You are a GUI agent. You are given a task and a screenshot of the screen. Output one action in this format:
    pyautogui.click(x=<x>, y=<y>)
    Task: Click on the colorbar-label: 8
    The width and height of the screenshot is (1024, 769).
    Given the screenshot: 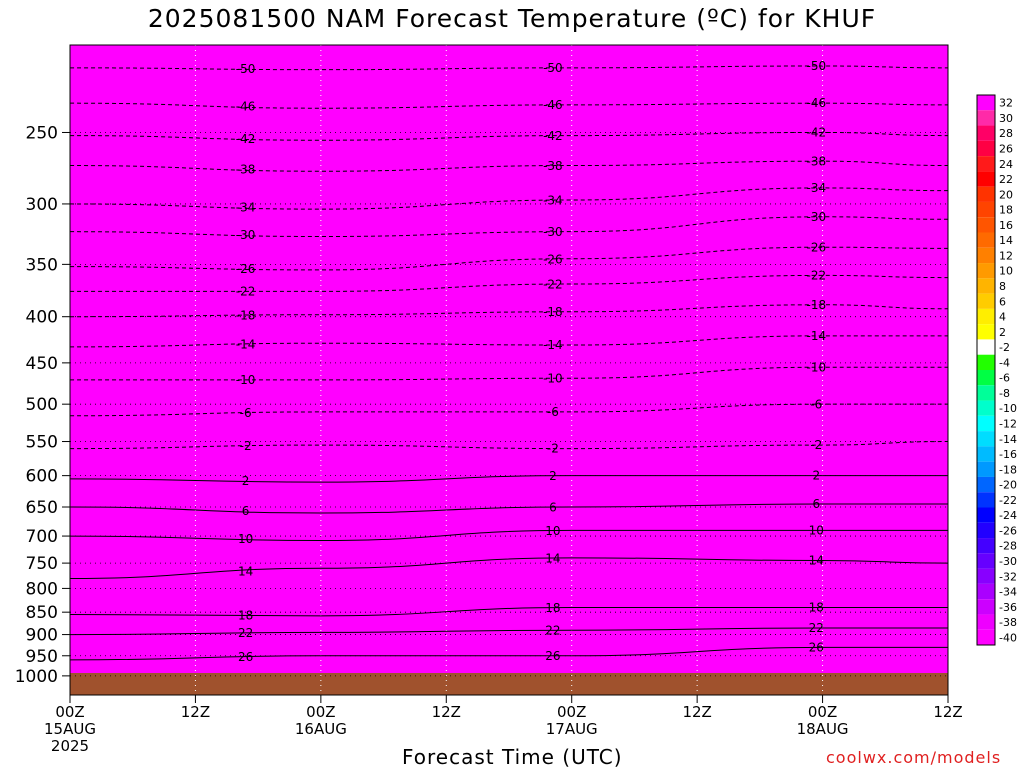 What is the action you would take?
    pyautogui.click(x=1002, y=286)
    